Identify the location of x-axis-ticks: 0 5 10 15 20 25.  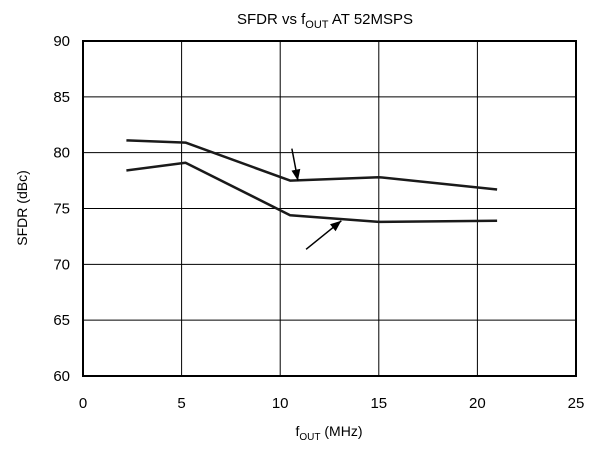
(332, 403).